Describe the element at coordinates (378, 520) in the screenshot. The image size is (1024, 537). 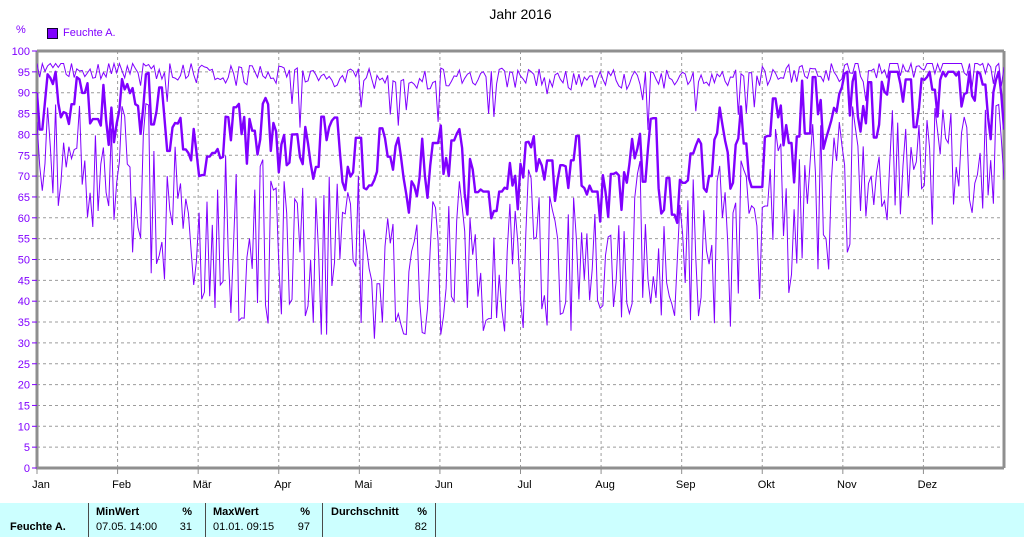
I see `stats-column-durchschnitt: Durchschnitt % 82` at that location.